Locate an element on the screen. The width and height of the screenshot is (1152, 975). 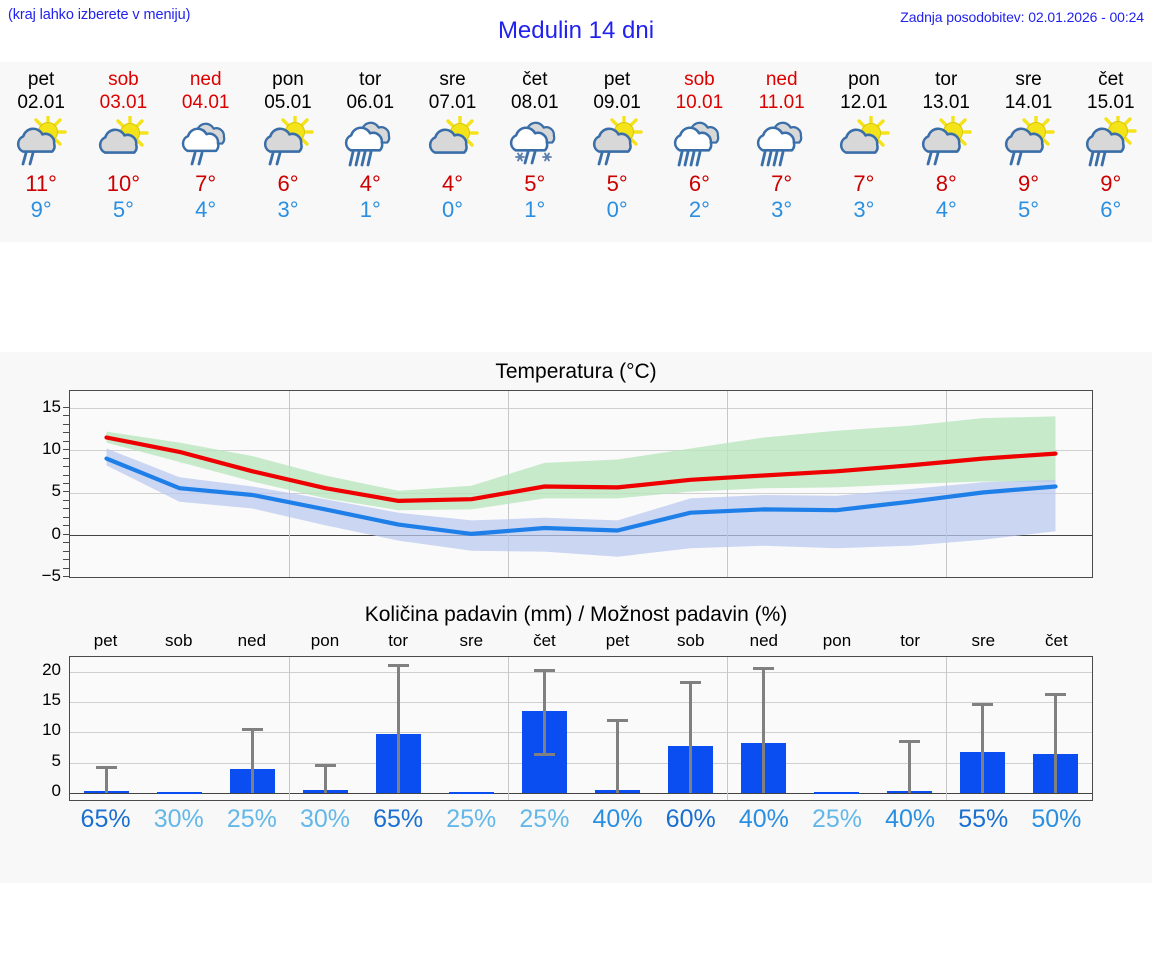
day-column-06.01: tor 06.01 4° 1° is located at coordinates (370, 152).